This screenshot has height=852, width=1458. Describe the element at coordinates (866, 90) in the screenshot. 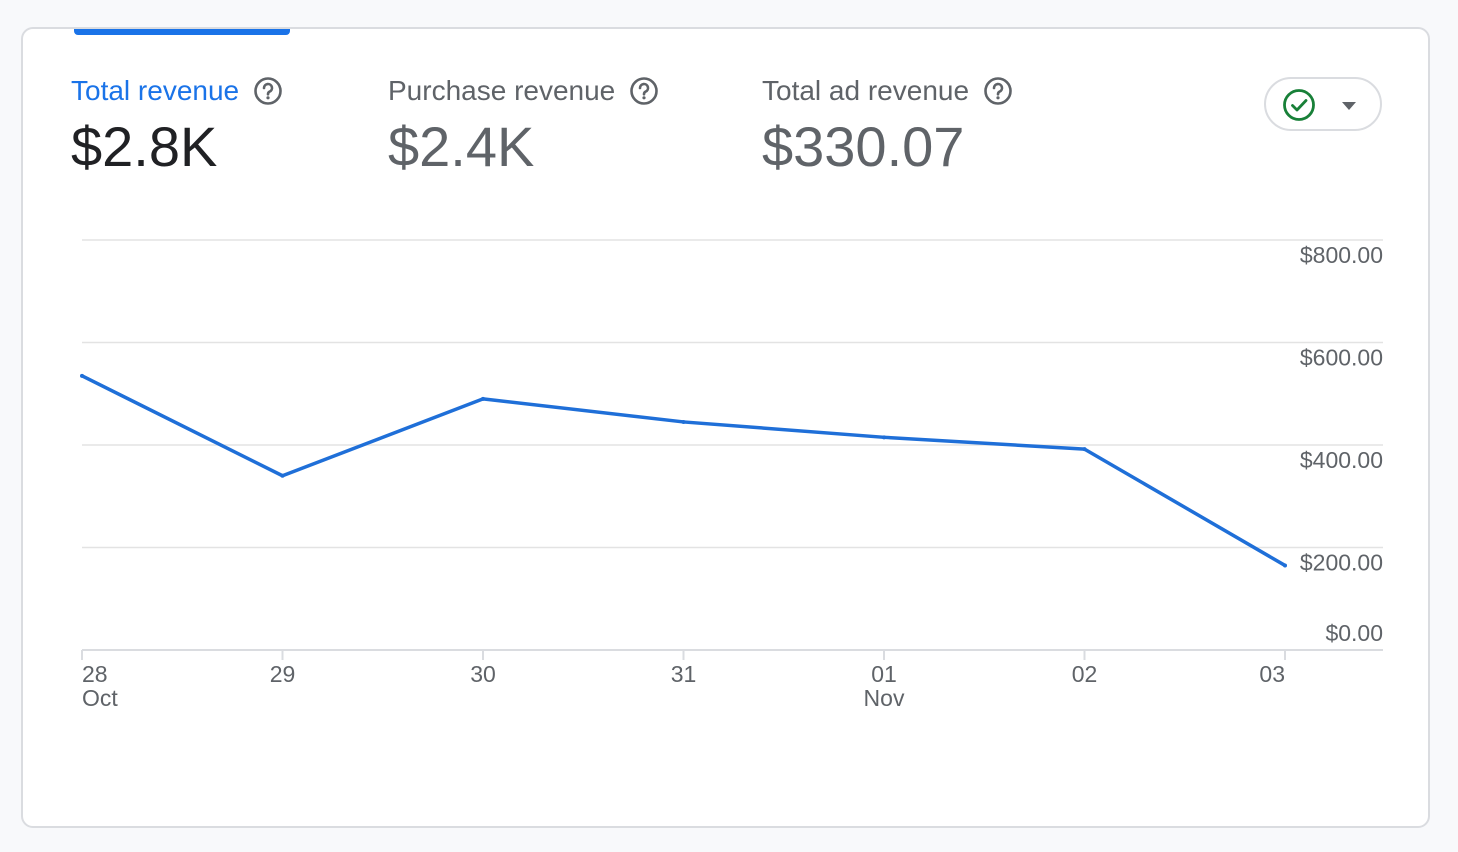

I see `metric-label: Total ad revenue` at that location.